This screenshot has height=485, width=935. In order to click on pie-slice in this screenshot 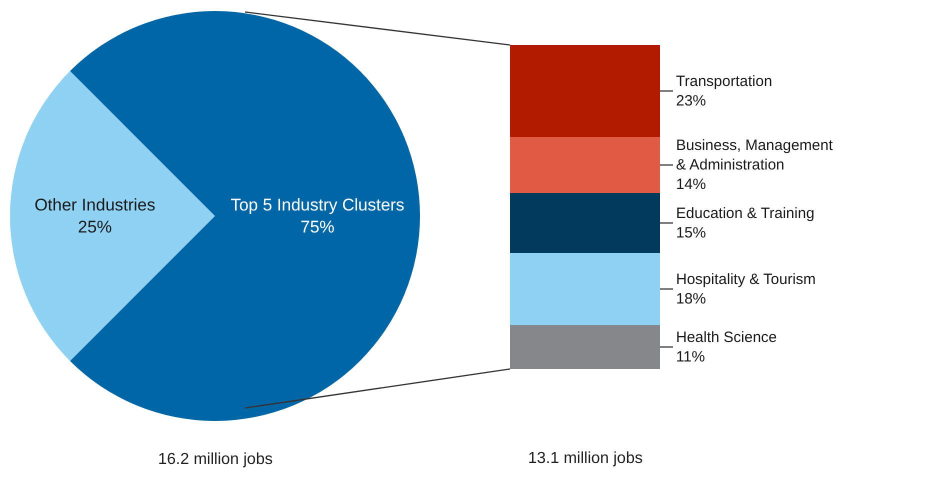, I will do `click(112, 216)`.